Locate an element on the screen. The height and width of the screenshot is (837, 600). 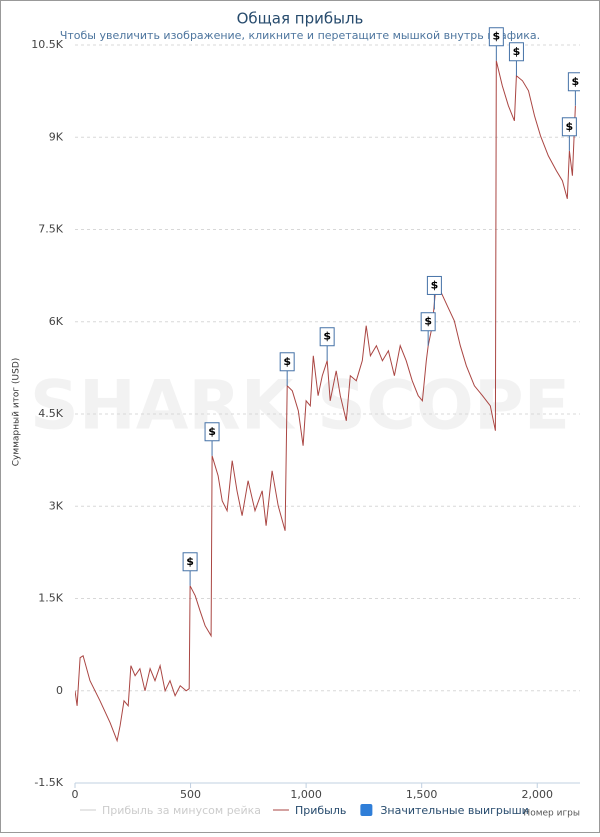
legend-label: Прибыль за минусом рейка is located at coordinates (181, 810).